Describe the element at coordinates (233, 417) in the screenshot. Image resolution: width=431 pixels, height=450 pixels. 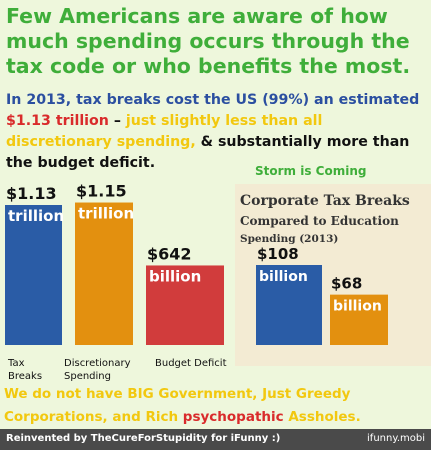
I see `text-part: psychopathic` at that location.